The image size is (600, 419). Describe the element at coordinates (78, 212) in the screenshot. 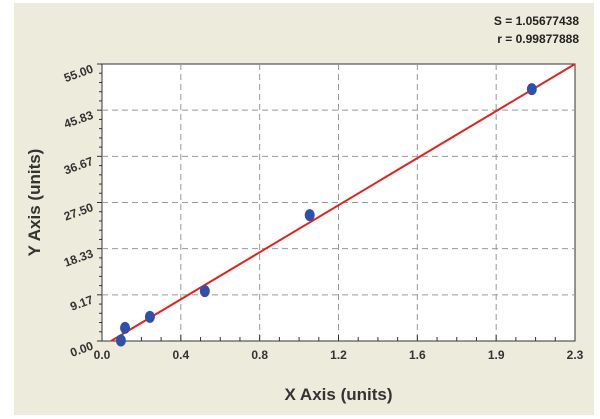

I see `y-tick-label: 27.50` at that location.